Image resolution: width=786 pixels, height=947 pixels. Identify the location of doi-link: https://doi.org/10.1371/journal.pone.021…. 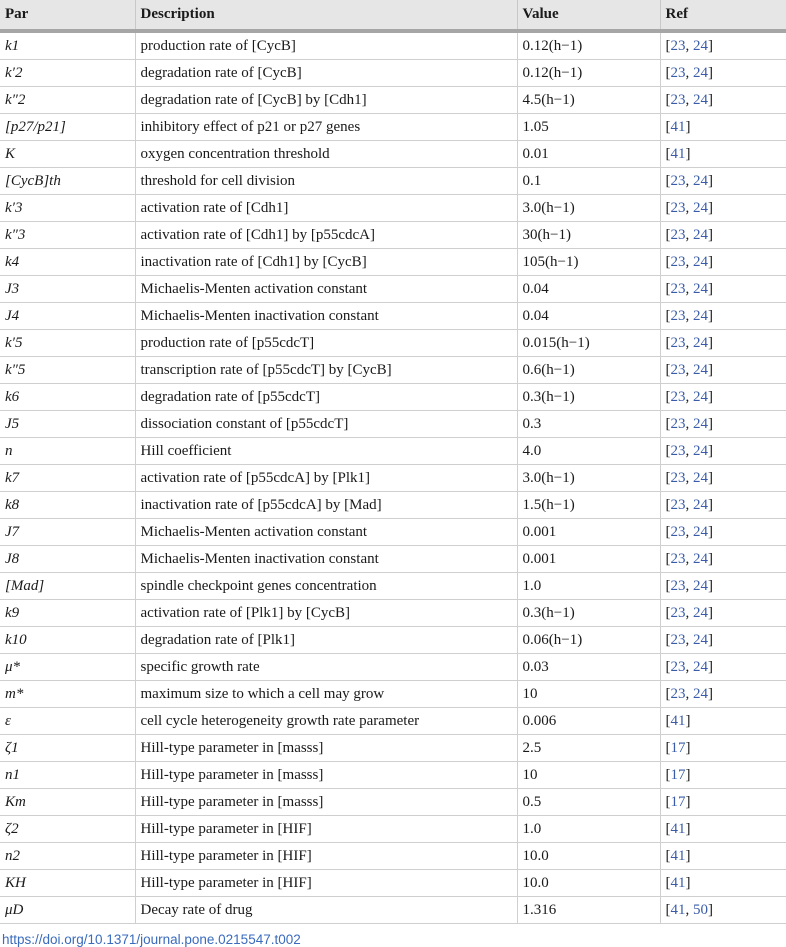
(151, 939).